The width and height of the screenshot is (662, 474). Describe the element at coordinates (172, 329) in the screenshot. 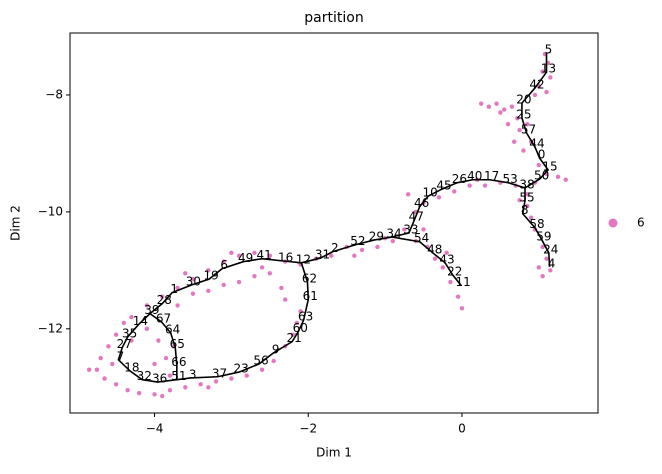

I see `node-label: 64` at that location.